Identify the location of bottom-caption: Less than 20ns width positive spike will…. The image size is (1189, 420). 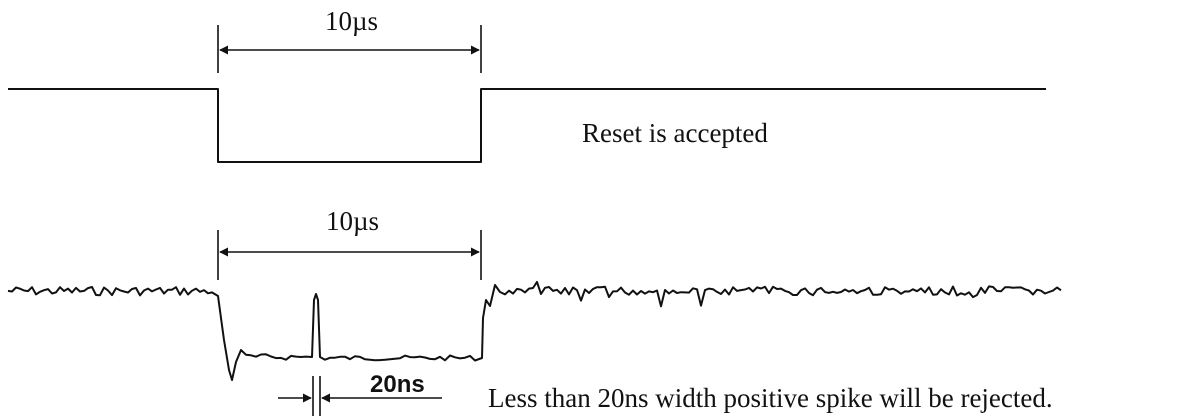
(770, 398).